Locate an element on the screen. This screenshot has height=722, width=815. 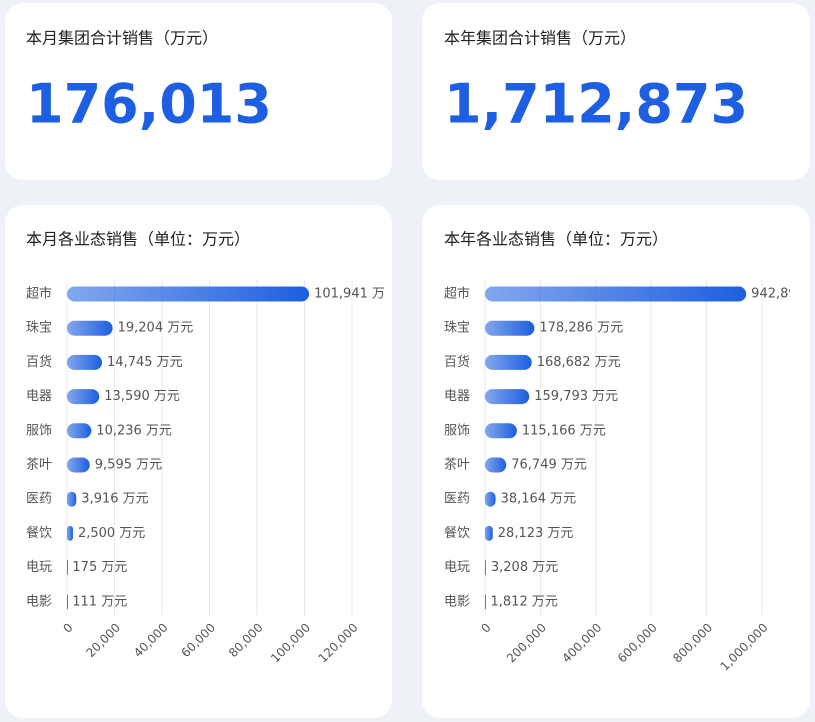
value-label: 28,123 万元 is located at coordinates (536, 533).